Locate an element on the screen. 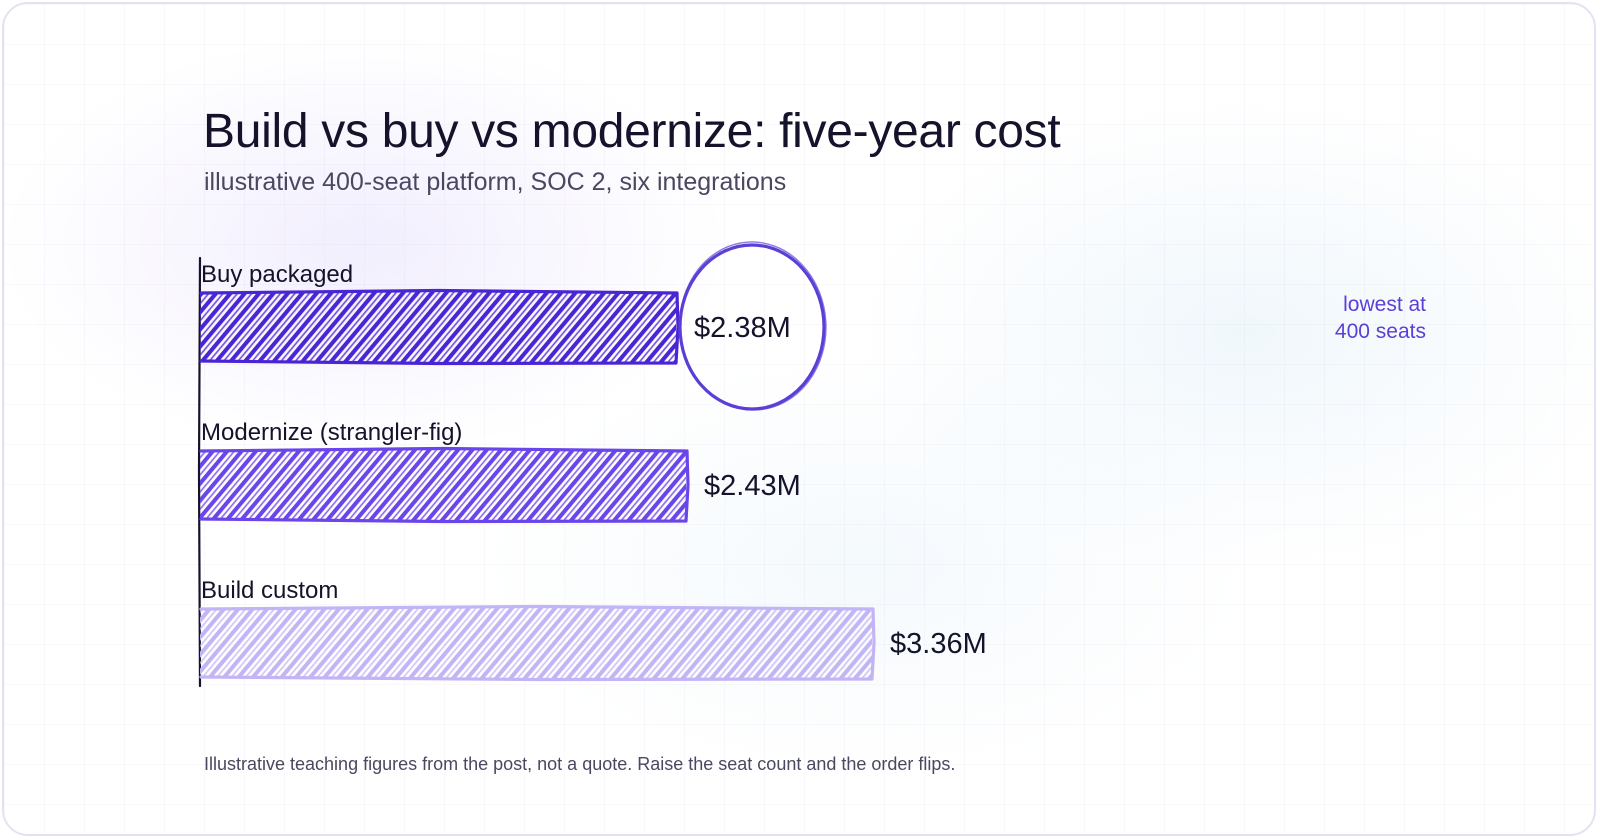 The width and height of the screenshot is (1600, 840). bar-modernize-strangler-fig is located at coordinates (444, 485).